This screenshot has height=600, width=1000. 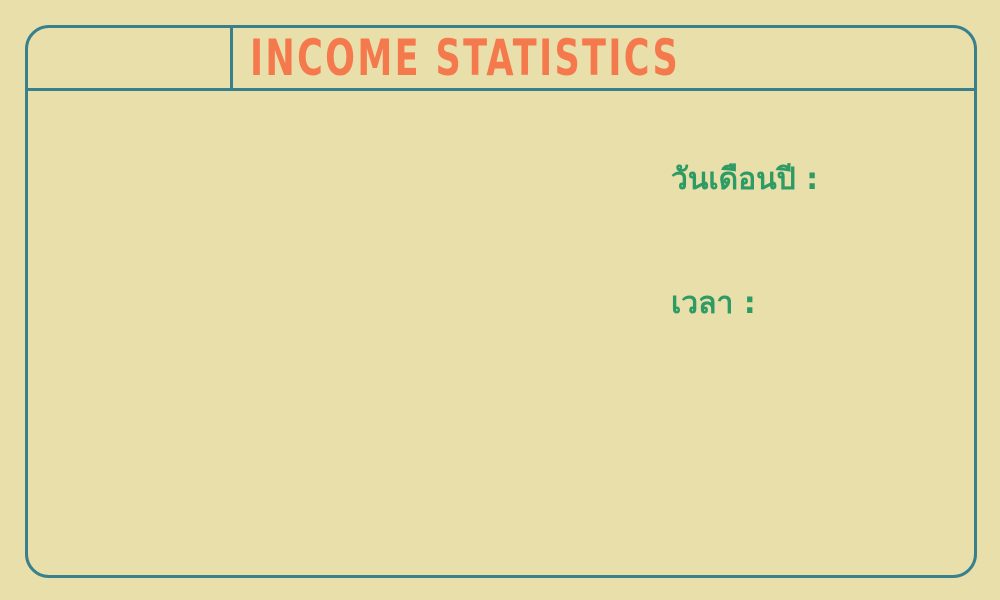 I want to click on header-rule, so click(x=501, y=89).